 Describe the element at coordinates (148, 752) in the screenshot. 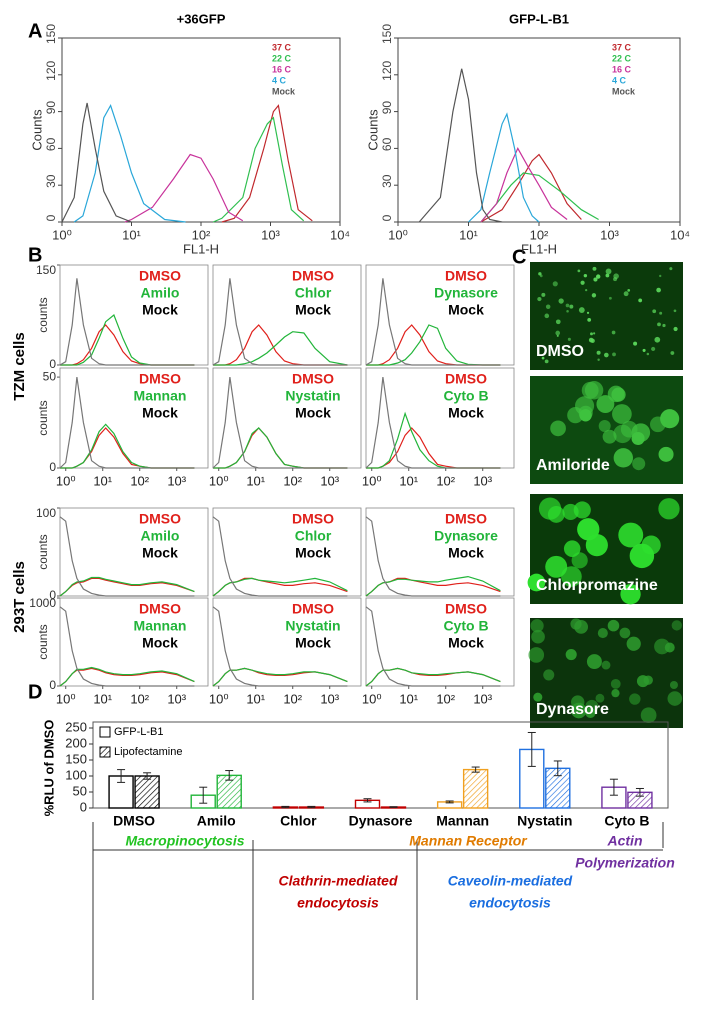

I see `legend-entry: Lipofectamine` at that location.